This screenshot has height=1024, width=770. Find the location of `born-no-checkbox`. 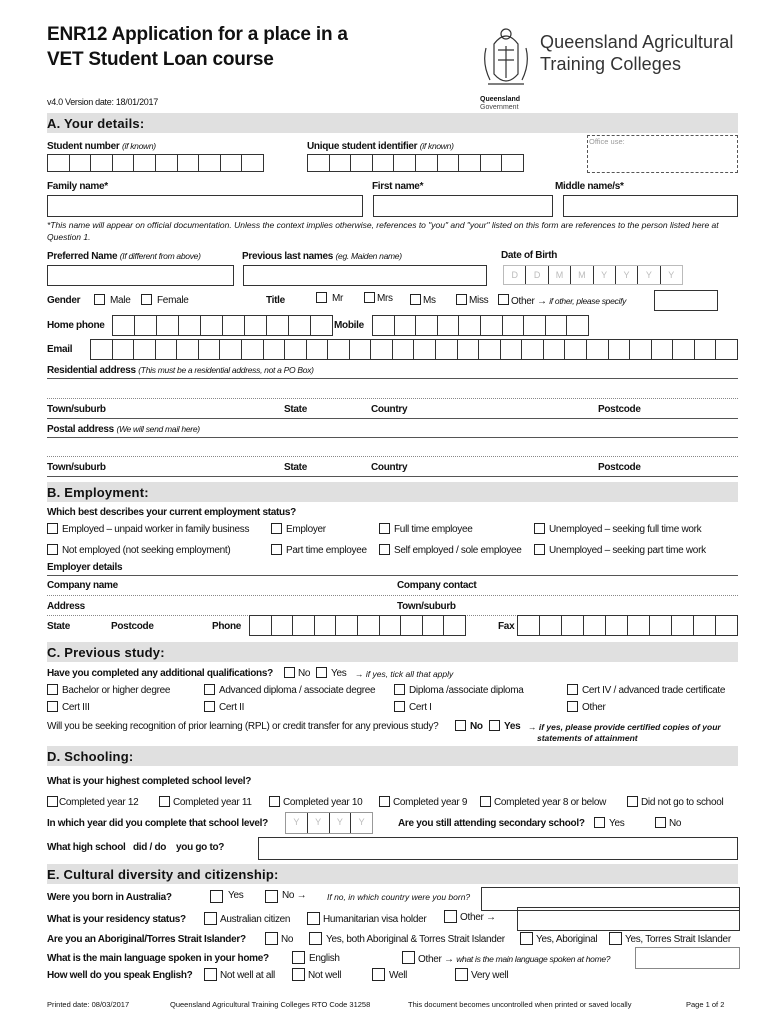

born-no-checkbox is located at coordinates (271, 896).